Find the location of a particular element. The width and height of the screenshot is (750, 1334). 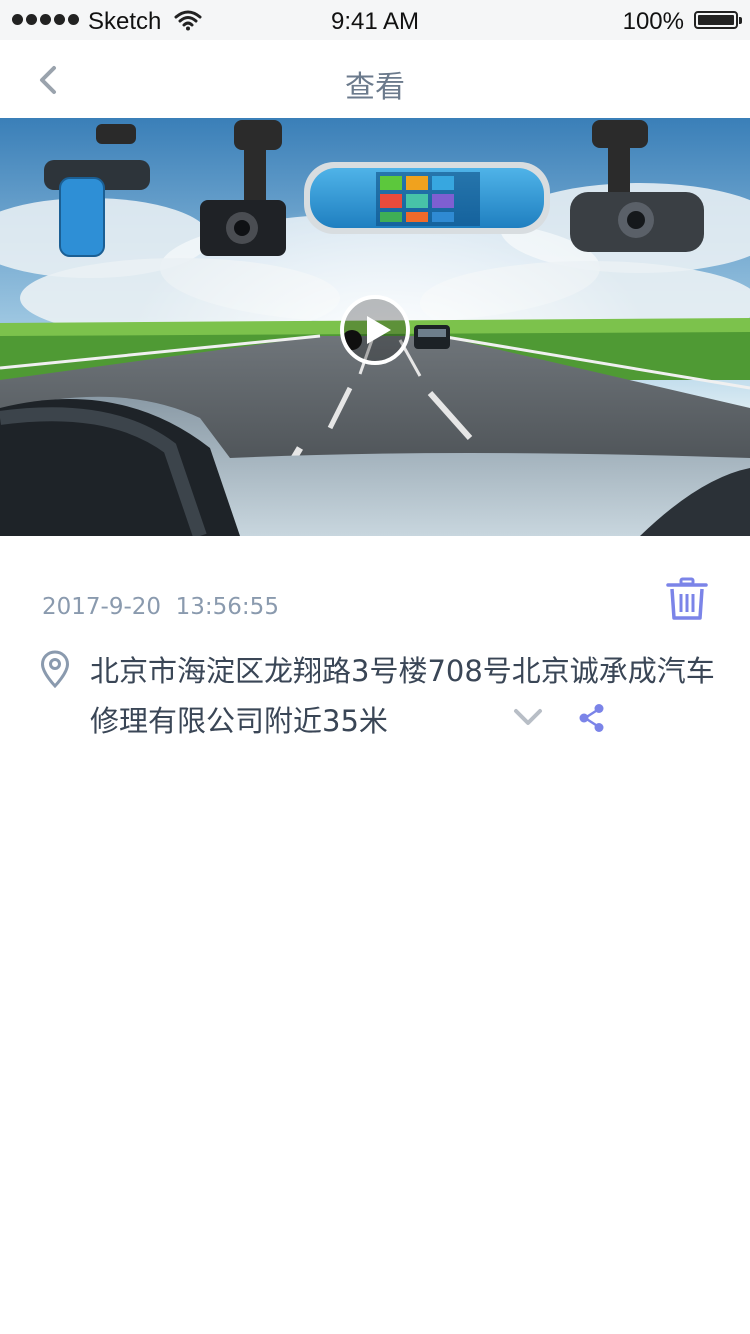

share-button is located at coordinates (592, 718).